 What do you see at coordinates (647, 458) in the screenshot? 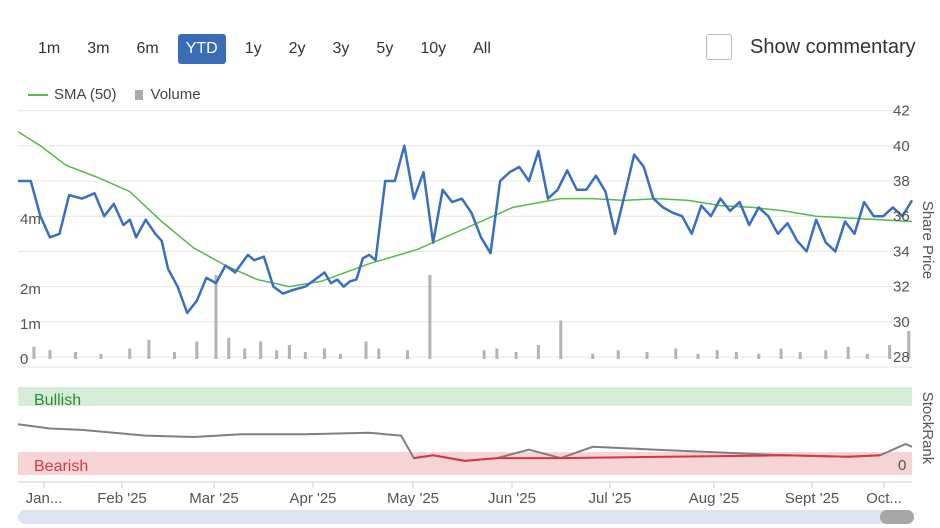
I see `stockrank-low-segment` at bounding box center [647, 458].